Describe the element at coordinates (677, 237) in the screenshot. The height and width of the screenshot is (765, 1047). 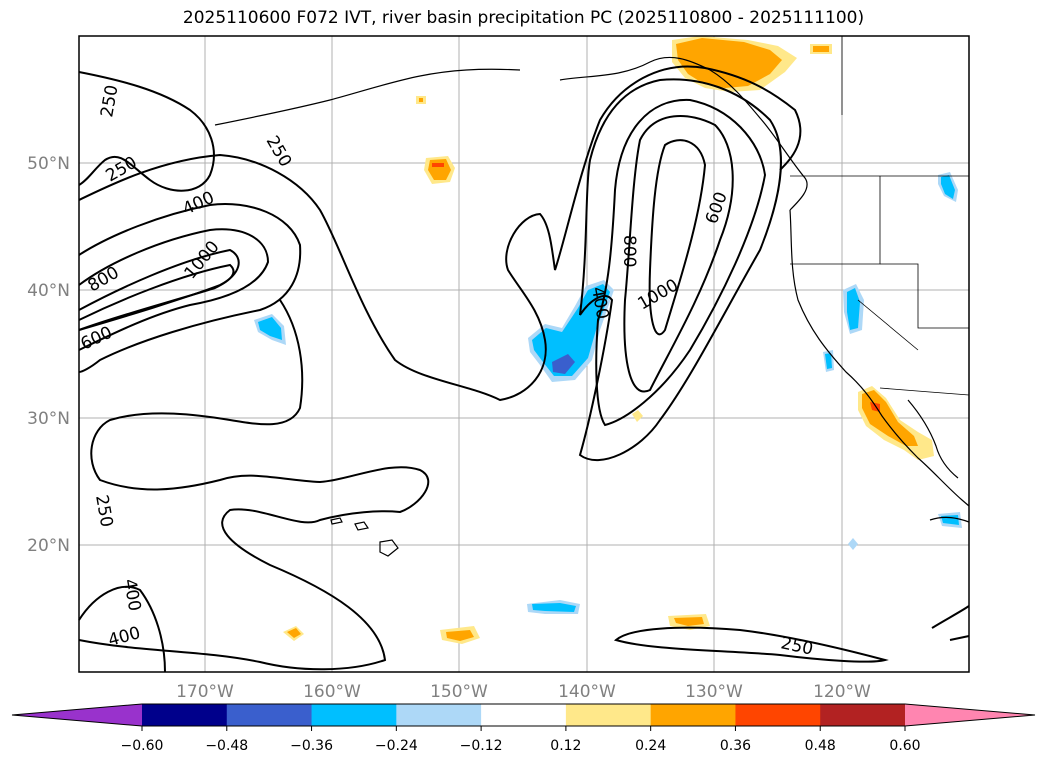
I see `contour-1000-ar` at that location.